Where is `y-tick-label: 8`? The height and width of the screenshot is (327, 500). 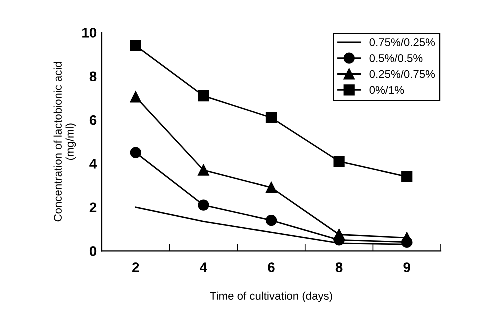
y-tick-label: 8 is located at coordinates (93, 77).